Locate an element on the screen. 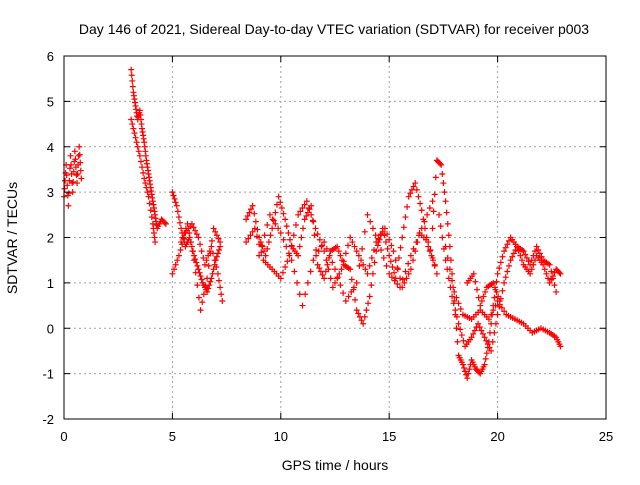 The width and height of the screenshot is (640, 485). x-tick-label: 15 is located at coordinates (389, 436).